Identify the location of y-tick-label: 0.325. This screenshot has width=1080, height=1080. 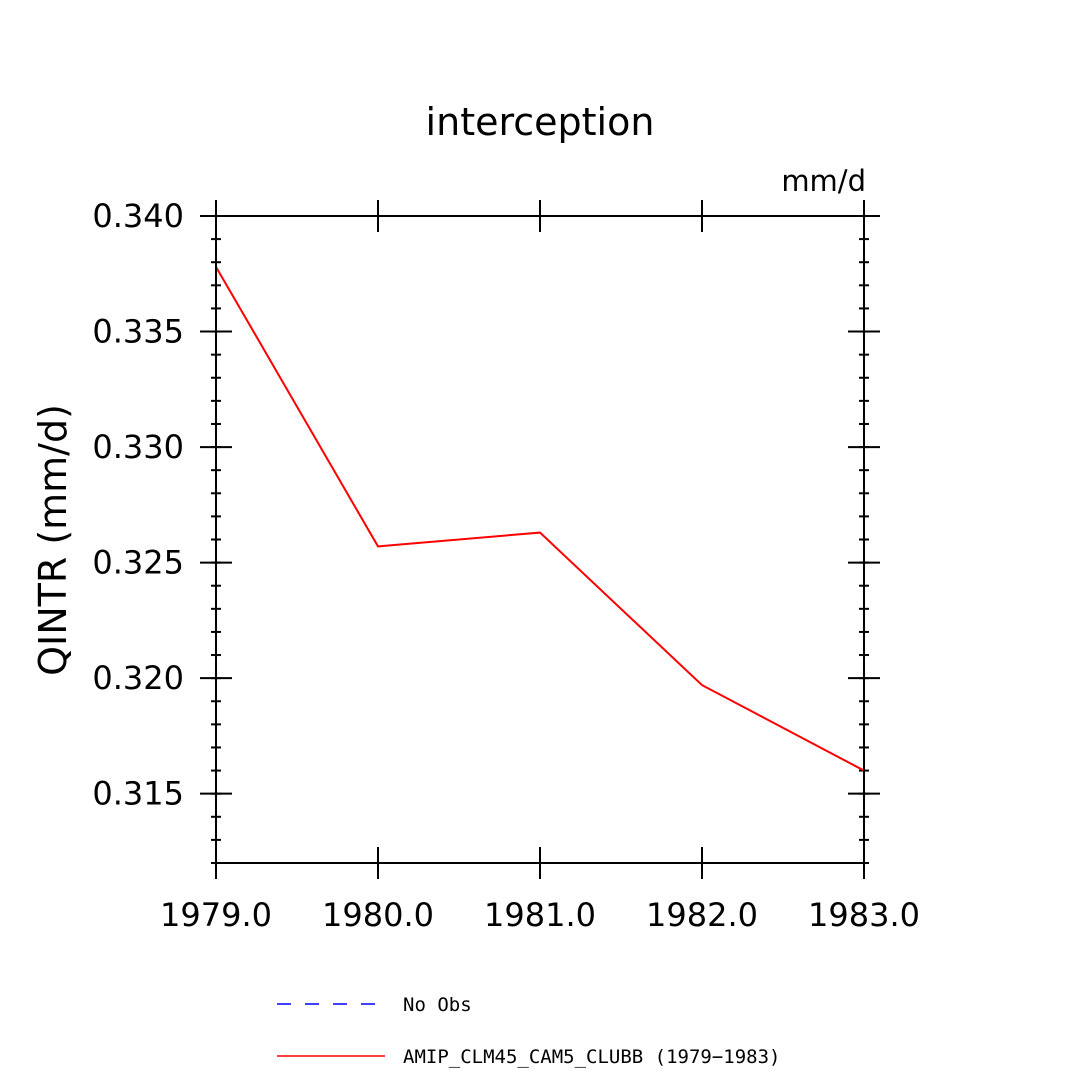
(138, 563).